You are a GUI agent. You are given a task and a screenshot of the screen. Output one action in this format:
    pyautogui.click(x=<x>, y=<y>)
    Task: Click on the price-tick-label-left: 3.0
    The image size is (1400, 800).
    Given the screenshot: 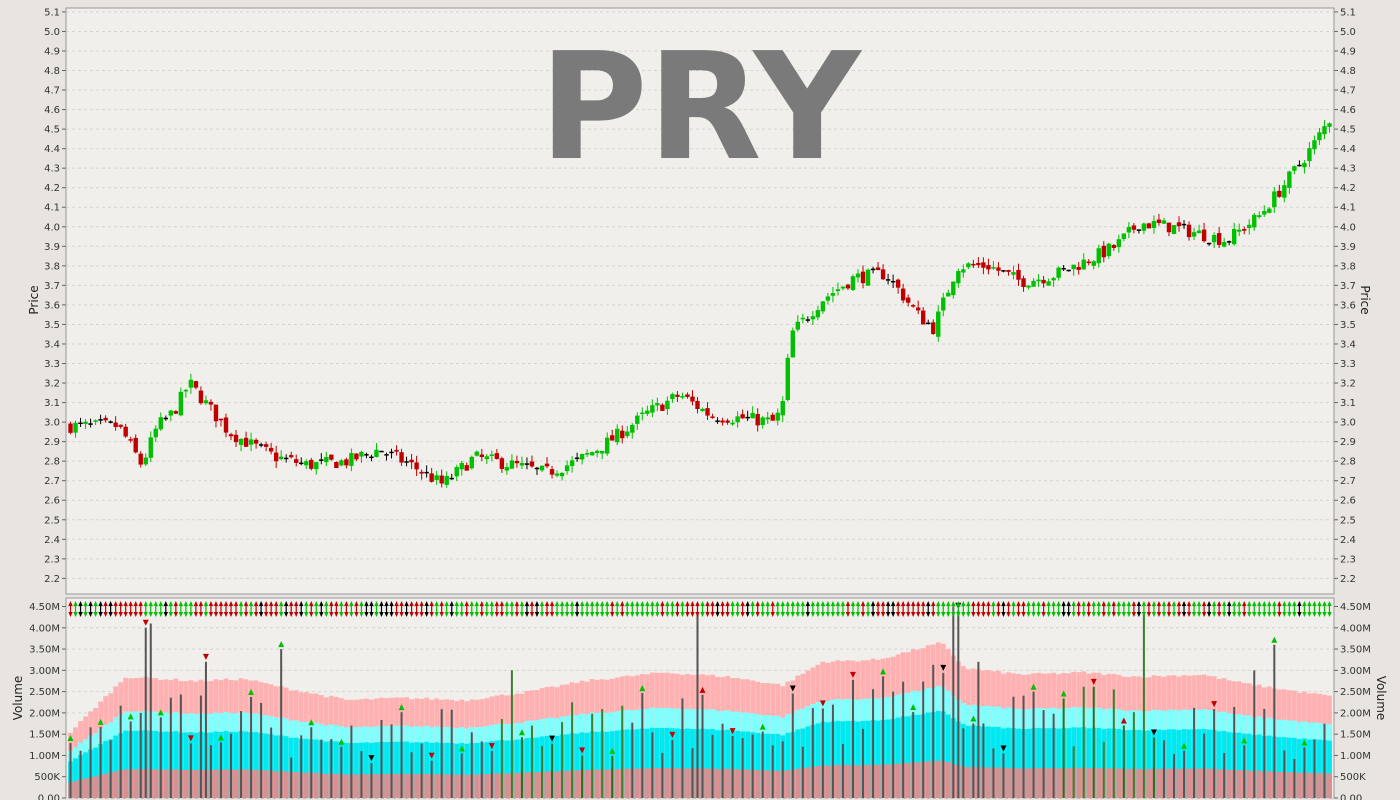 What is the action you would take?
    pyautogui.click(x=52, y=423)
    